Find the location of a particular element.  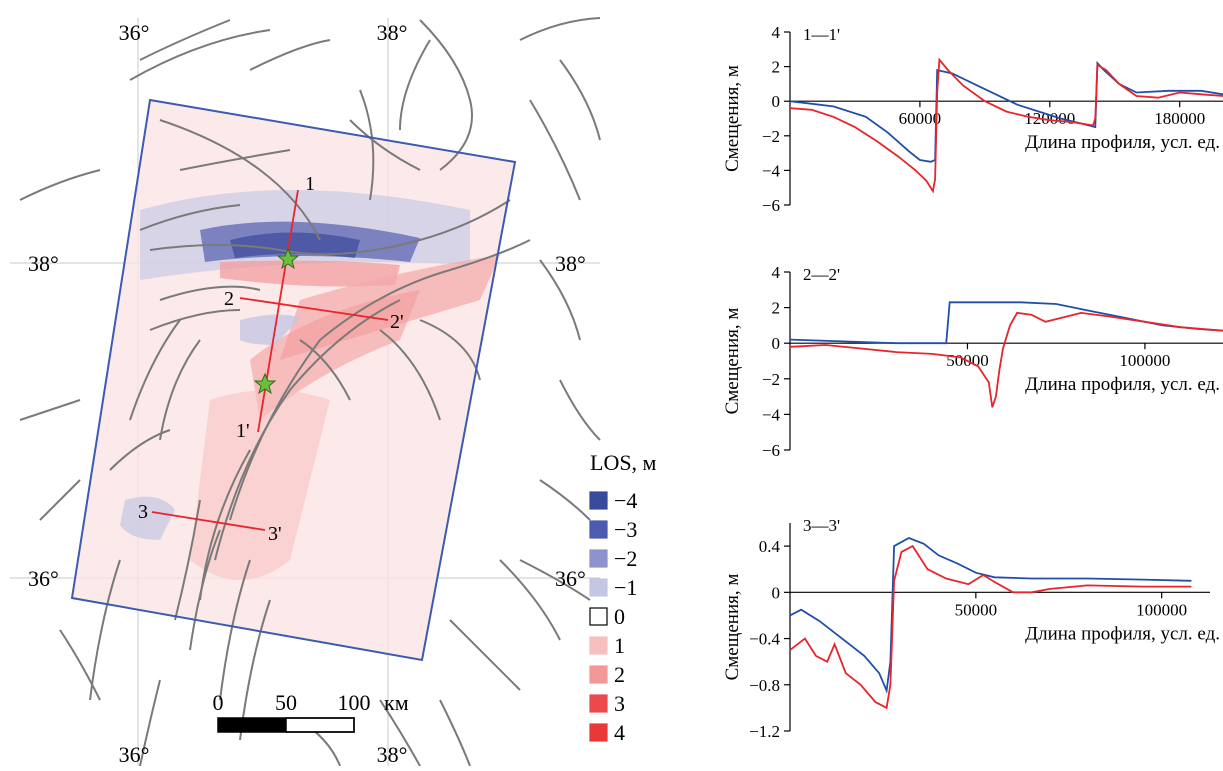

legend: LOS, м −4 −3 −2 −1 0 1 2 3 4 is located at coordinates (623, 597).